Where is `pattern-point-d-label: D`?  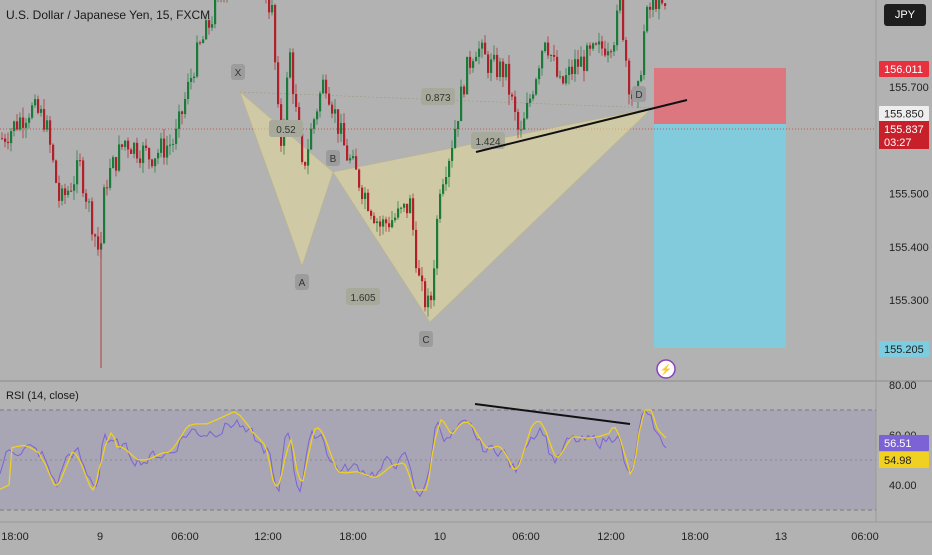 pattern-point-d-label: D is located at coordinates (638, 95).